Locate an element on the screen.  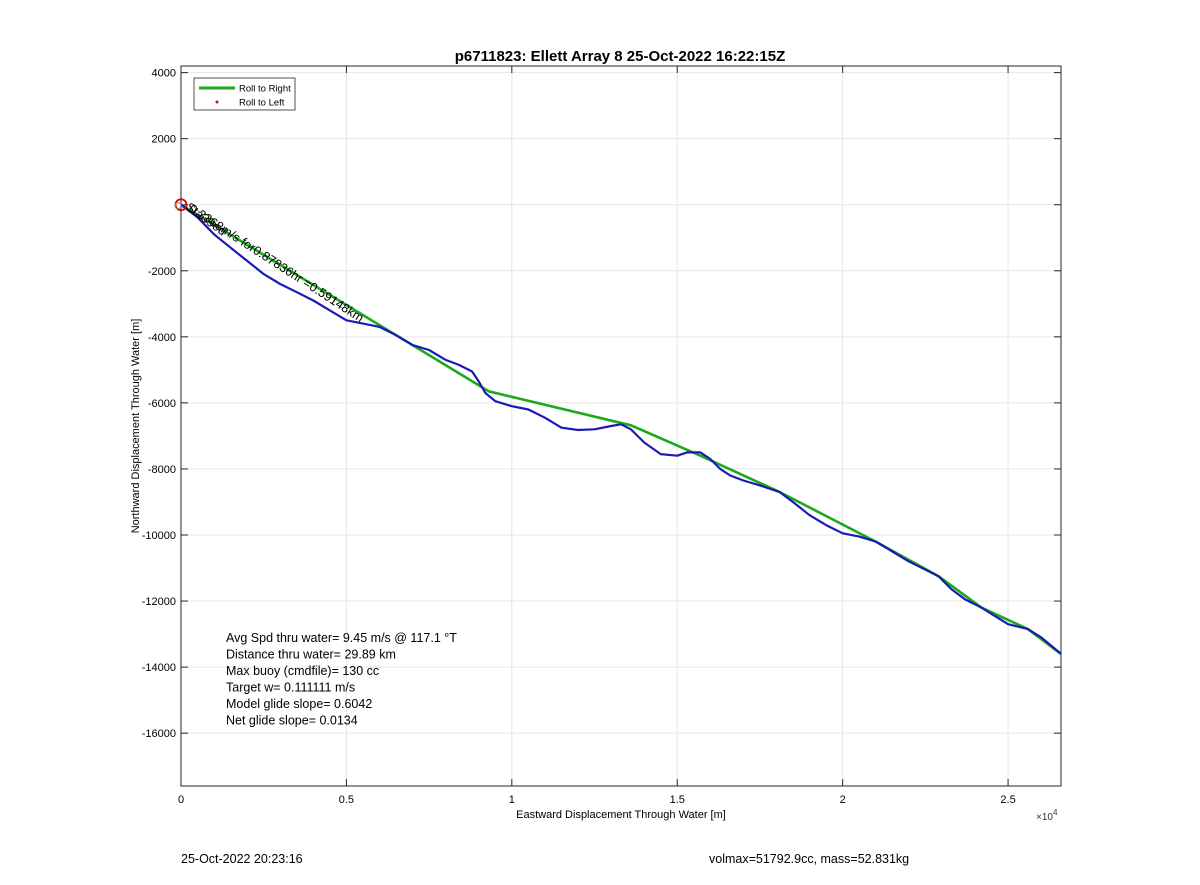
legend: Roll to Right Roll to Left is located at coordinates (244, 94).